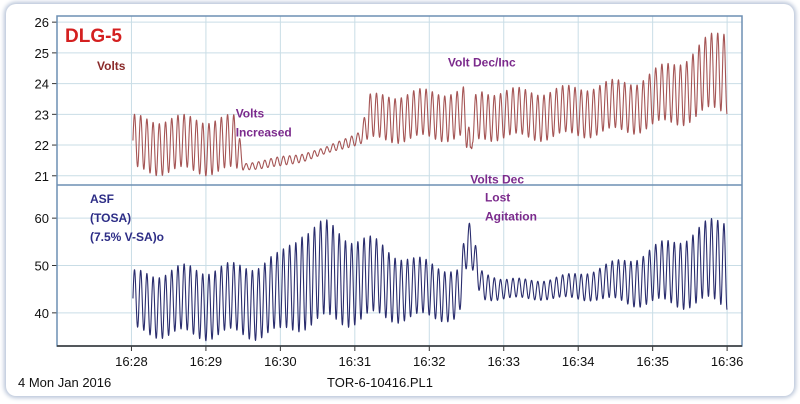  Describe the element at coordinates (264, 132) in the screenshot. I see `annotation-label: Increased` at that location.